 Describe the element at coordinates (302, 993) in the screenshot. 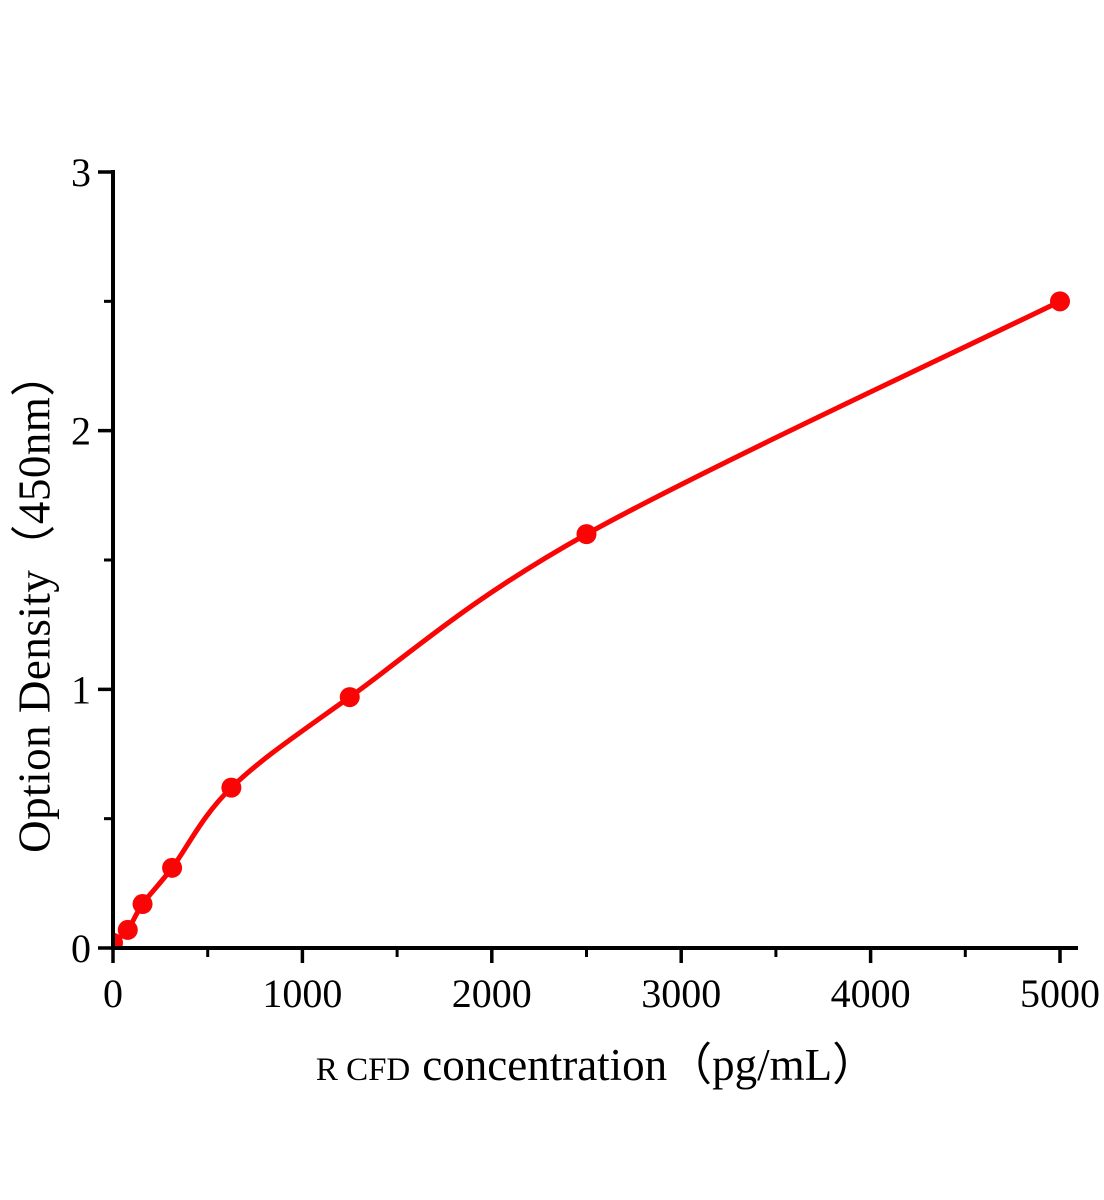

I see `x-tick-label: 1000` at that location.